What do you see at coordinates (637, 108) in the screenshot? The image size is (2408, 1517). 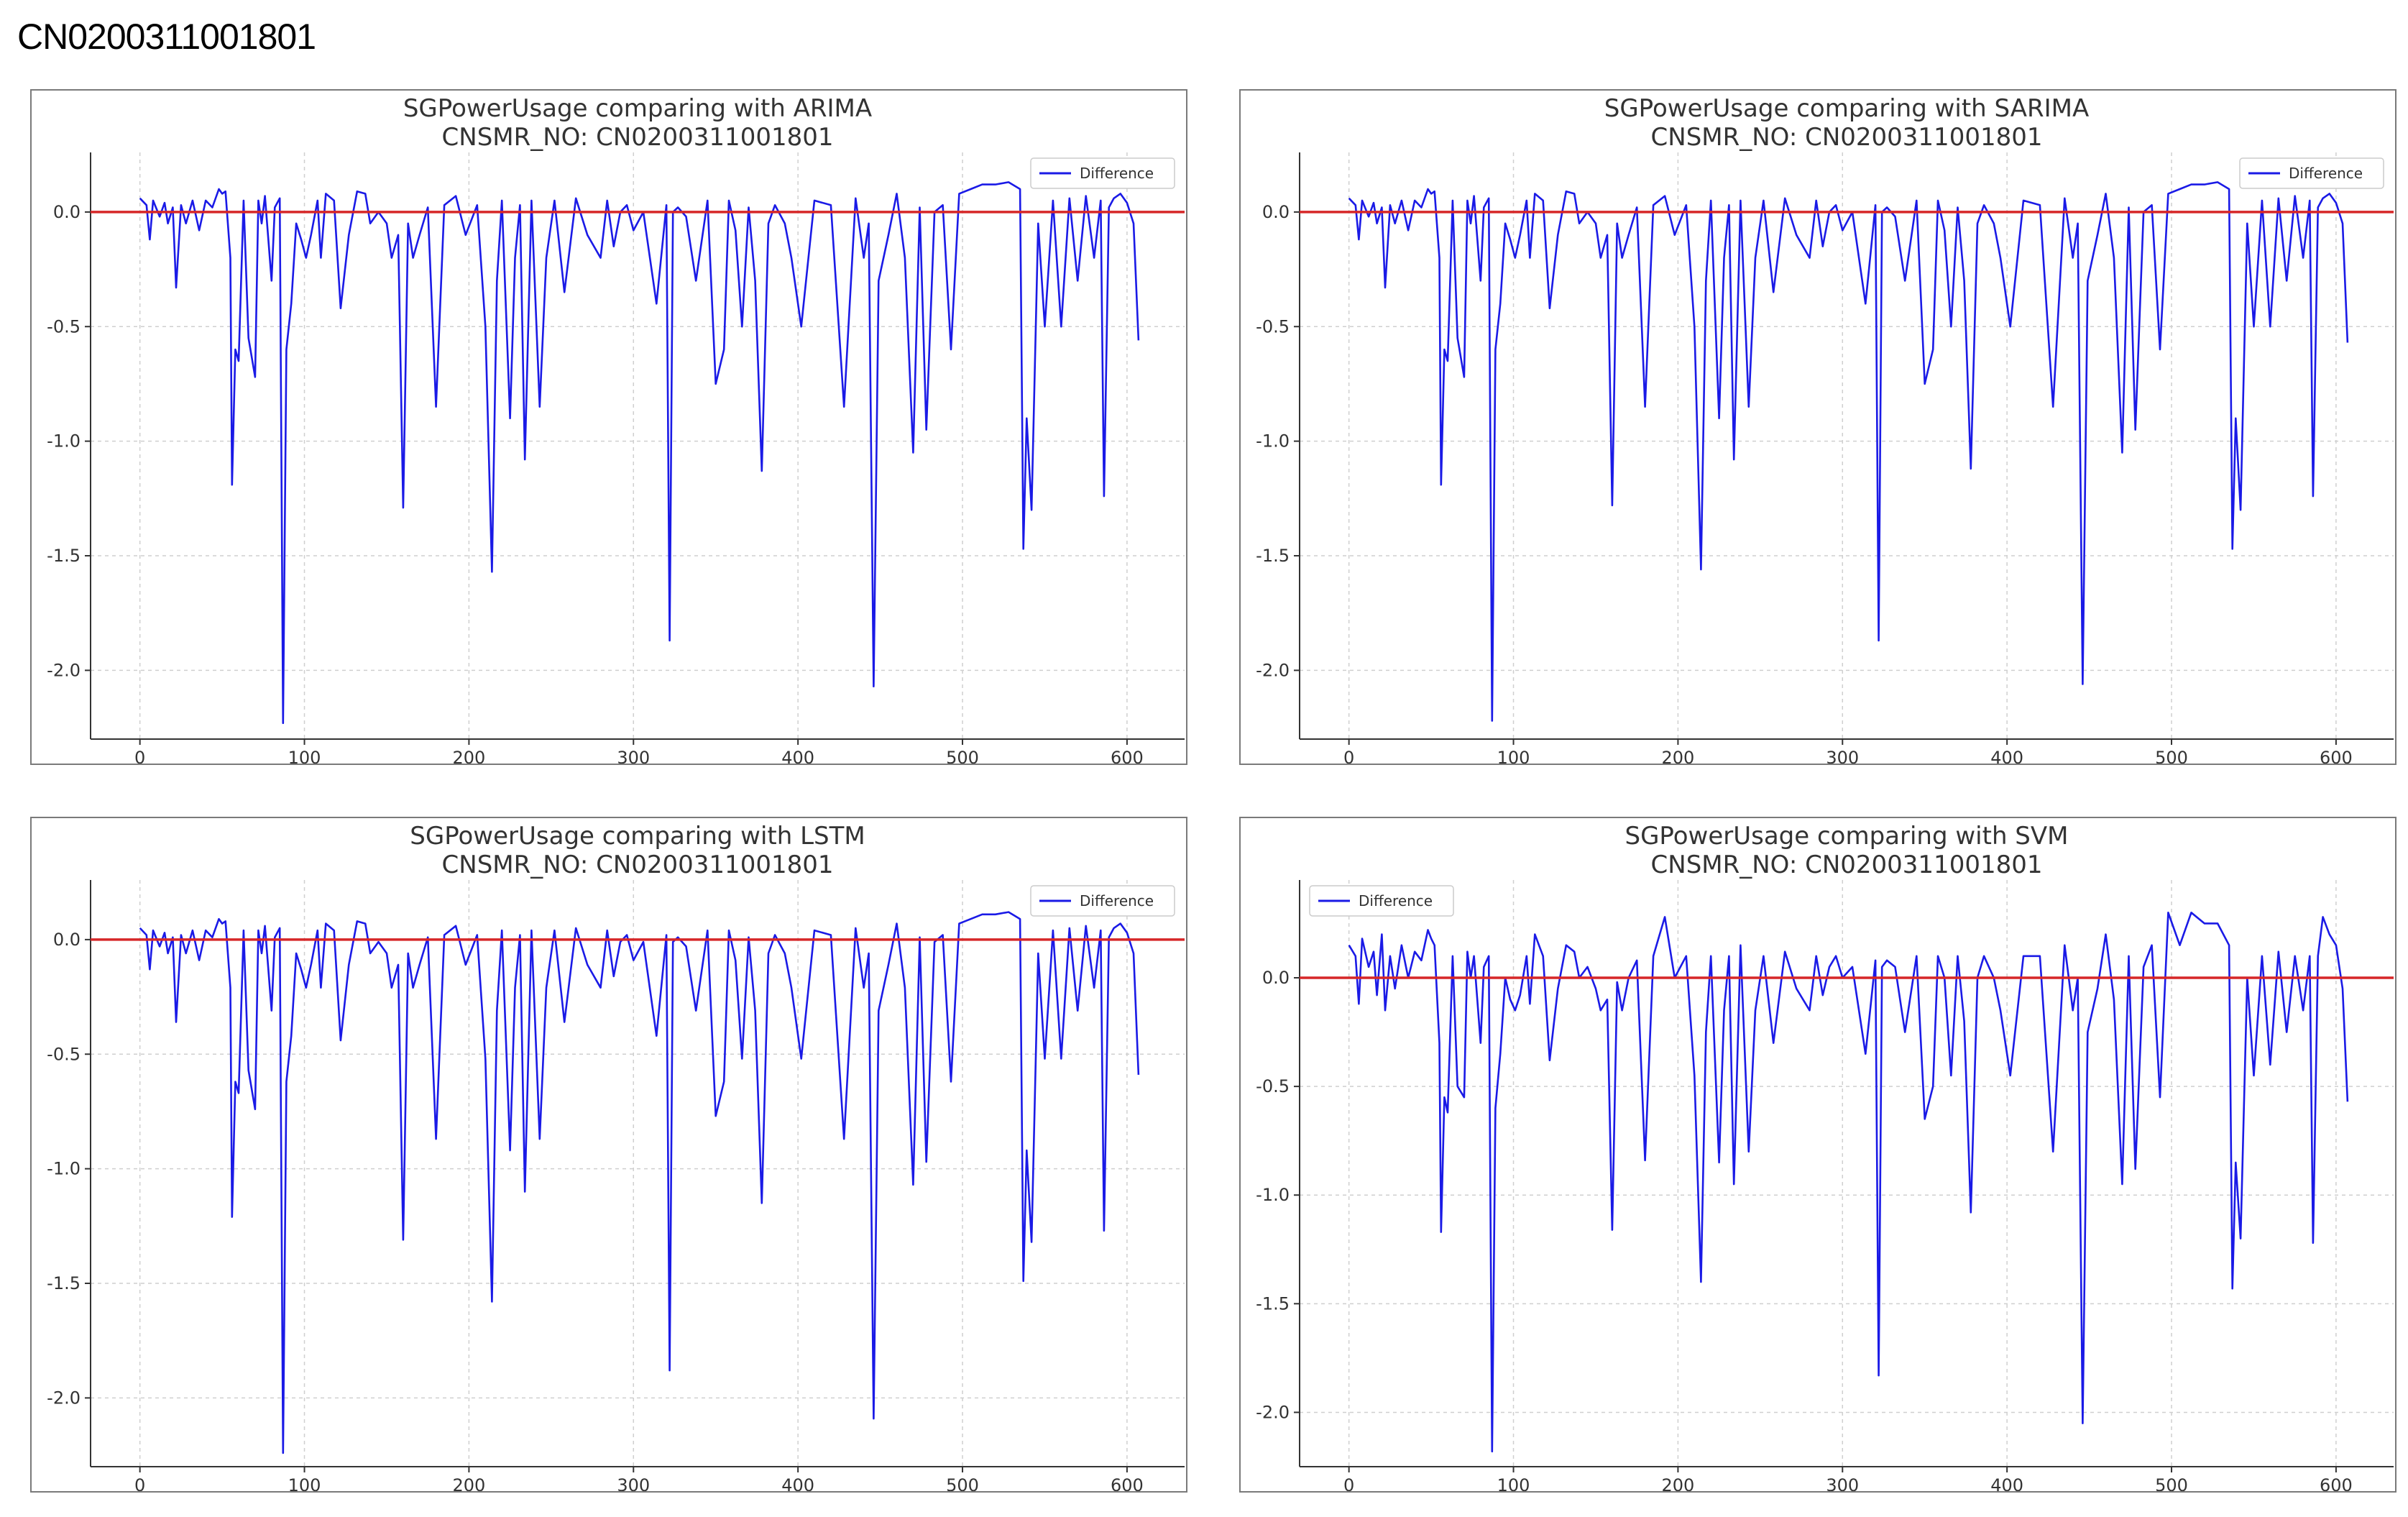 I see `chart-title: SGPowerUsage comparing with ARIMA` at bounding box center [637, 108].